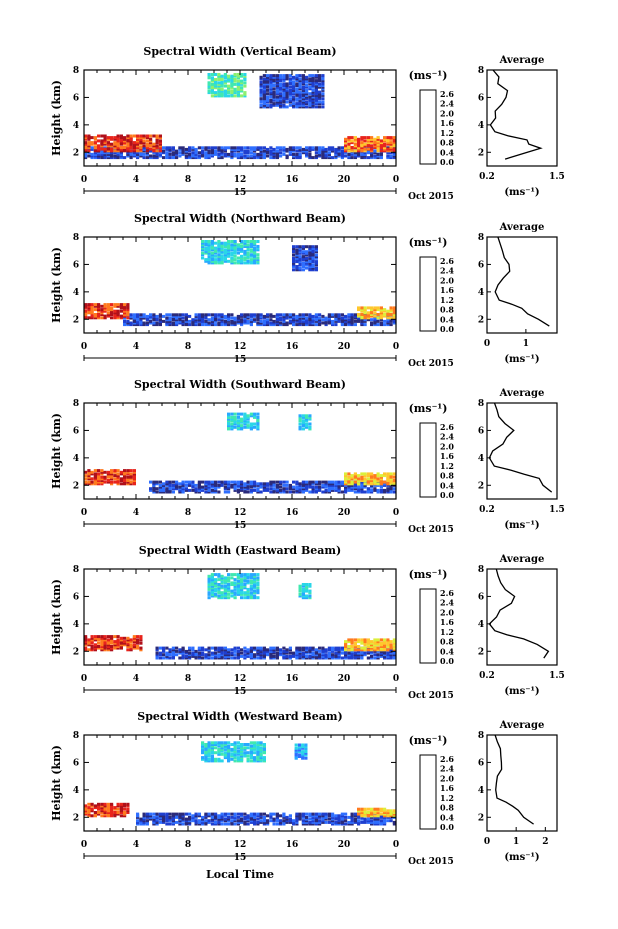  I want to click on x-tick-label: 12, so click(240, 679).